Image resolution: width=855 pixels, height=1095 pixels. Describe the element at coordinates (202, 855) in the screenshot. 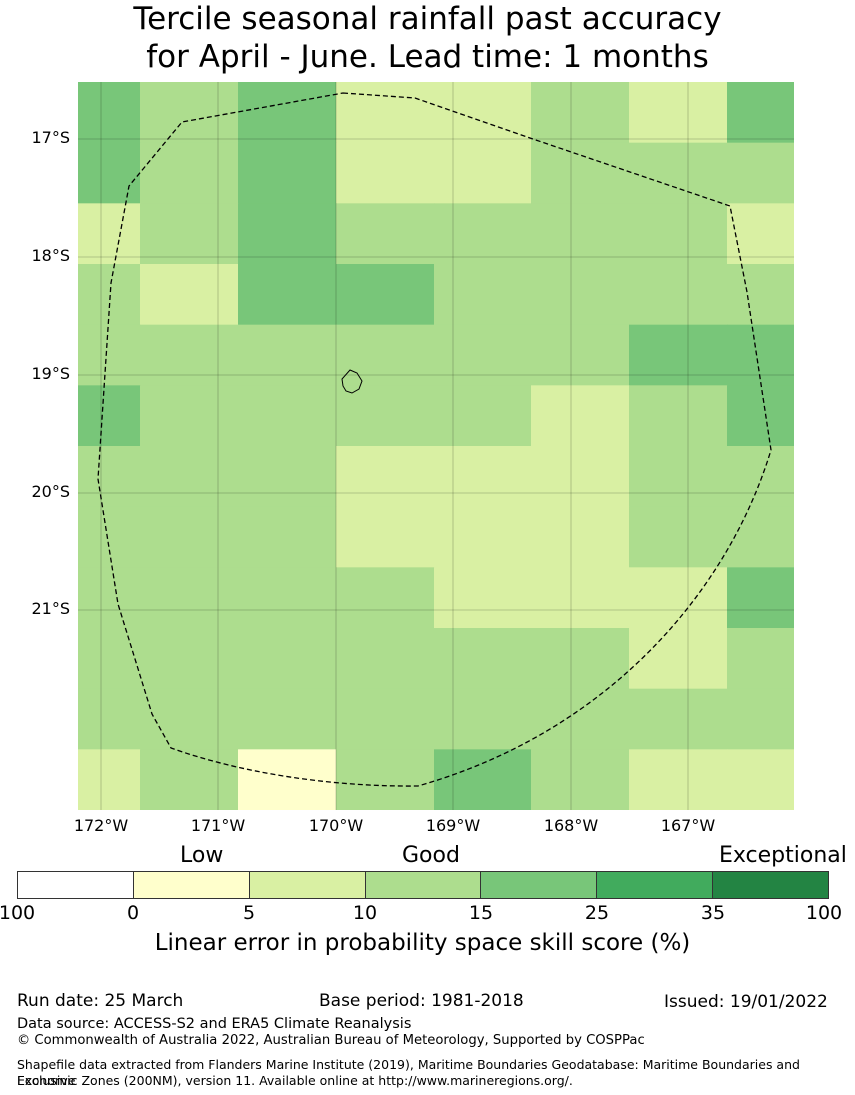

I see `colorbar-category-low: Low` at that location.